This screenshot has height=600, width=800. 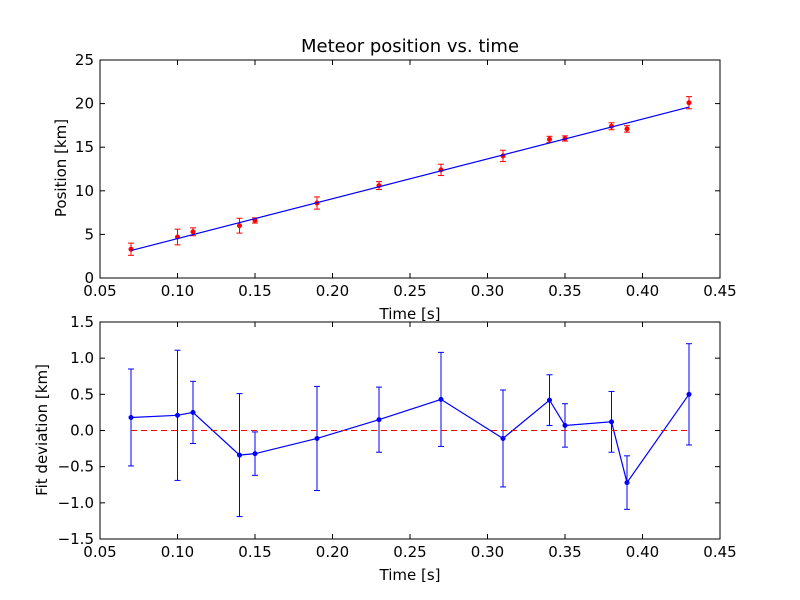 I want to click on bottom-y-tick-label: −1.5, so click(x=76, y=539).